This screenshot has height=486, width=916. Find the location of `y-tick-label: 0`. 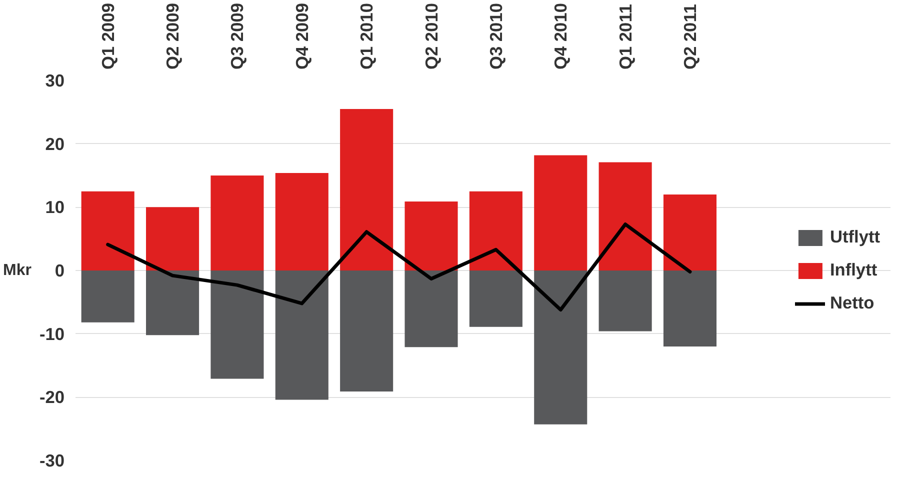

y-tick-label: 0 is located at coordinates (59, 270).